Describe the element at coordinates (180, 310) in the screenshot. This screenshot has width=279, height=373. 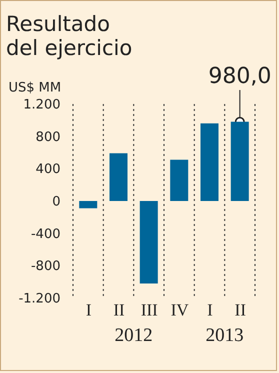
I see `x-tick-label: IV` at that location.